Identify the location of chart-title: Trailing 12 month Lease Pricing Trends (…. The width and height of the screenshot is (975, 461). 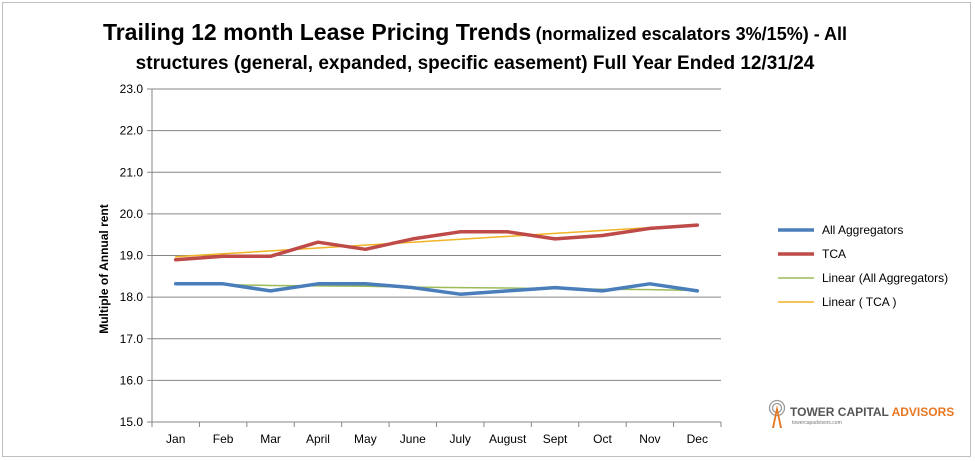
(475, 48).